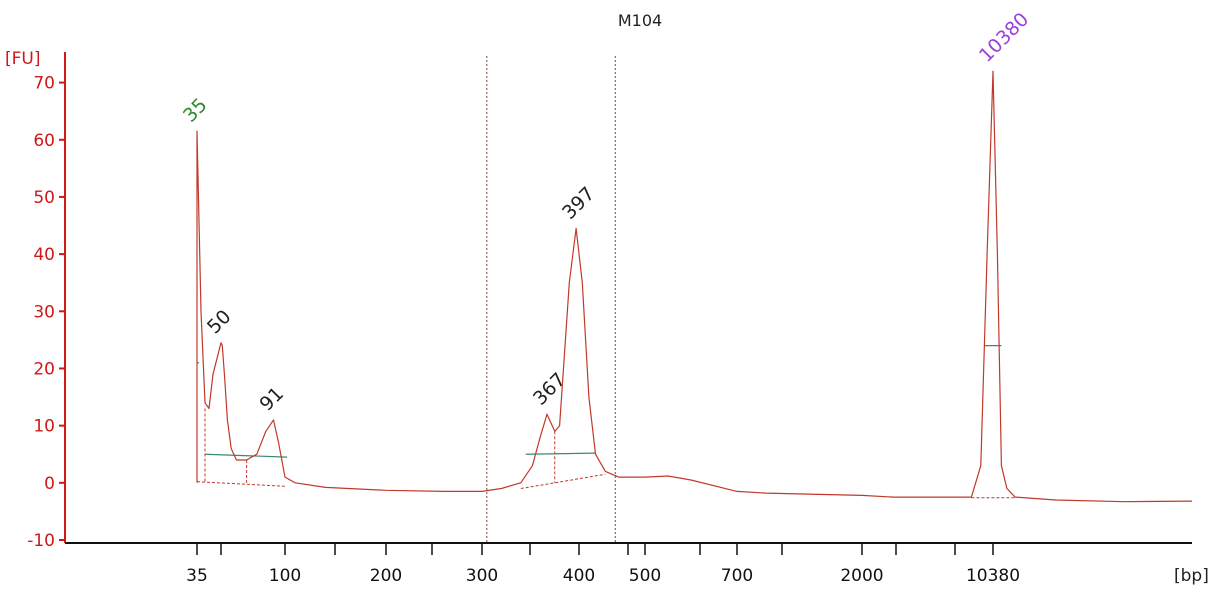 The image size is (1216, 592). Describe the element at coordinates (993, 576) in the screenshot. I see `x-tick-label: 10380` at that location.